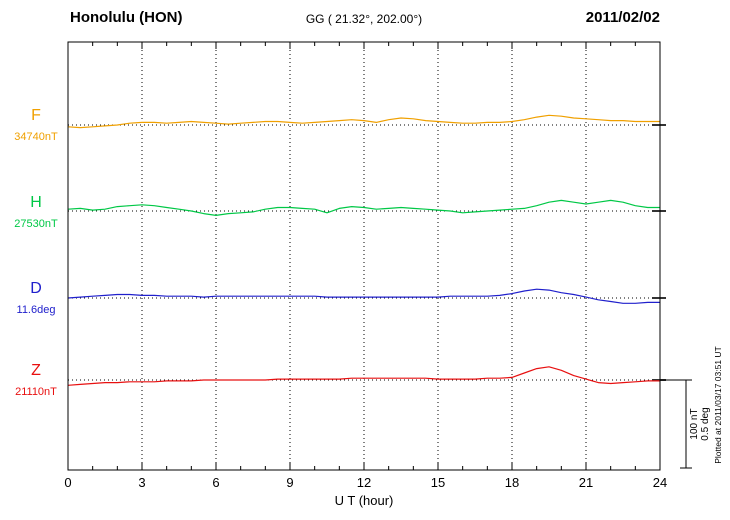 Image resolution: width=730 pixels, height=520 pixels. Describe the element at coordinates (36, 212) in the screenshot. I see `trace-label-H: H 27530nT` at that location.